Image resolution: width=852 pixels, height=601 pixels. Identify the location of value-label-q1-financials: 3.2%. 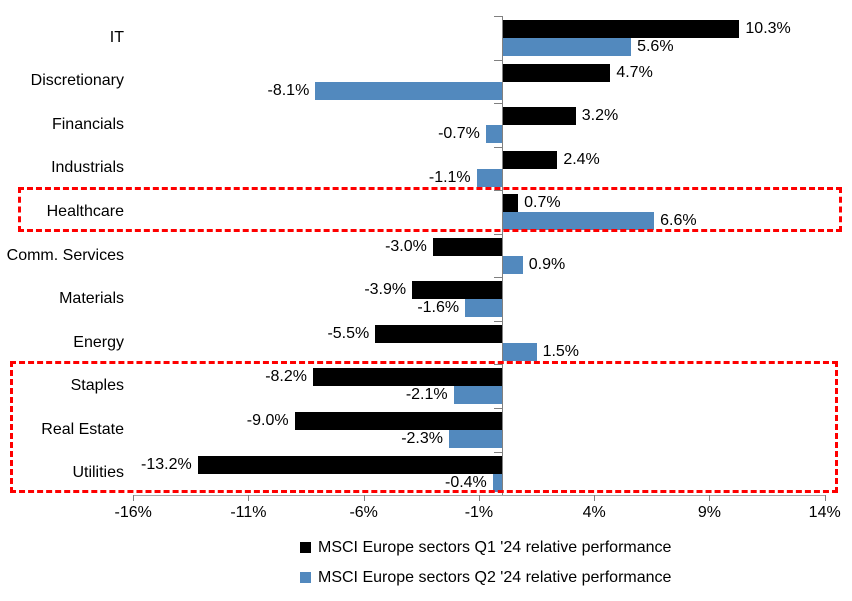
(600, 116).